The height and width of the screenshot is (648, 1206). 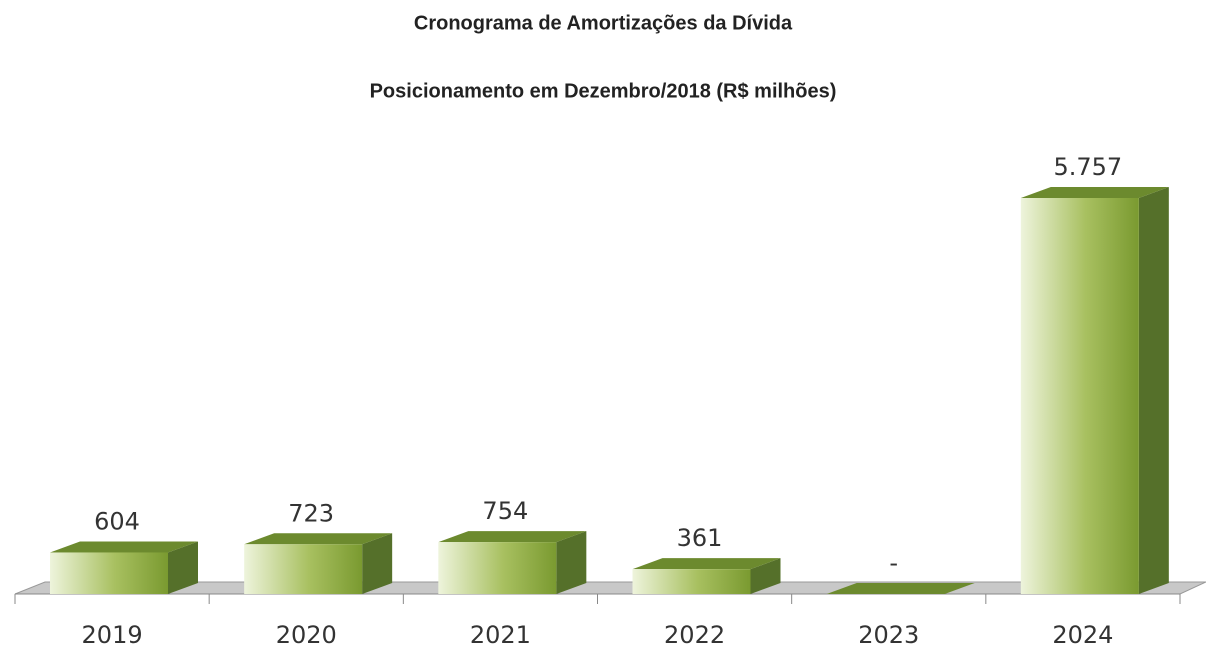 I want to click on x-tick-label: 2019, so click(x=112, y=634).